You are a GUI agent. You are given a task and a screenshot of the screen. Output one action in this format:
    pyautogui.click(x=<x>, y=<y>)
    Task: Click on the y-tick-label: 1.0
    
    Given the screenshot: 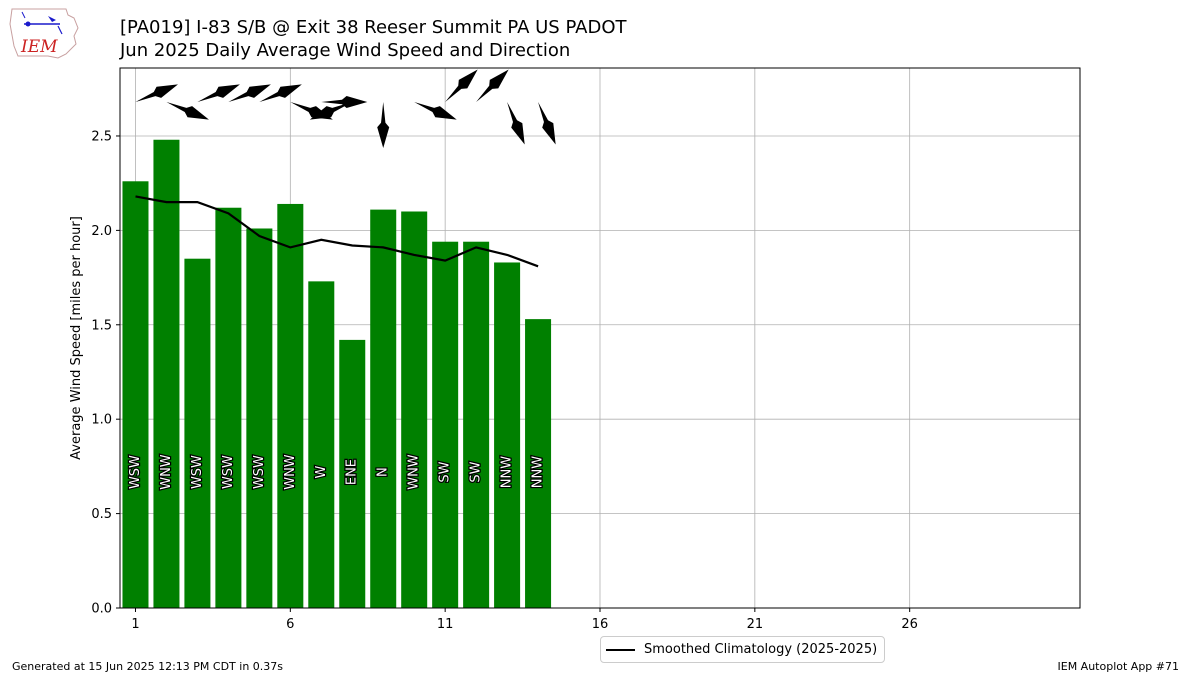 What is the action you would take?
    pyautogui.click(x=101, y=420)
    